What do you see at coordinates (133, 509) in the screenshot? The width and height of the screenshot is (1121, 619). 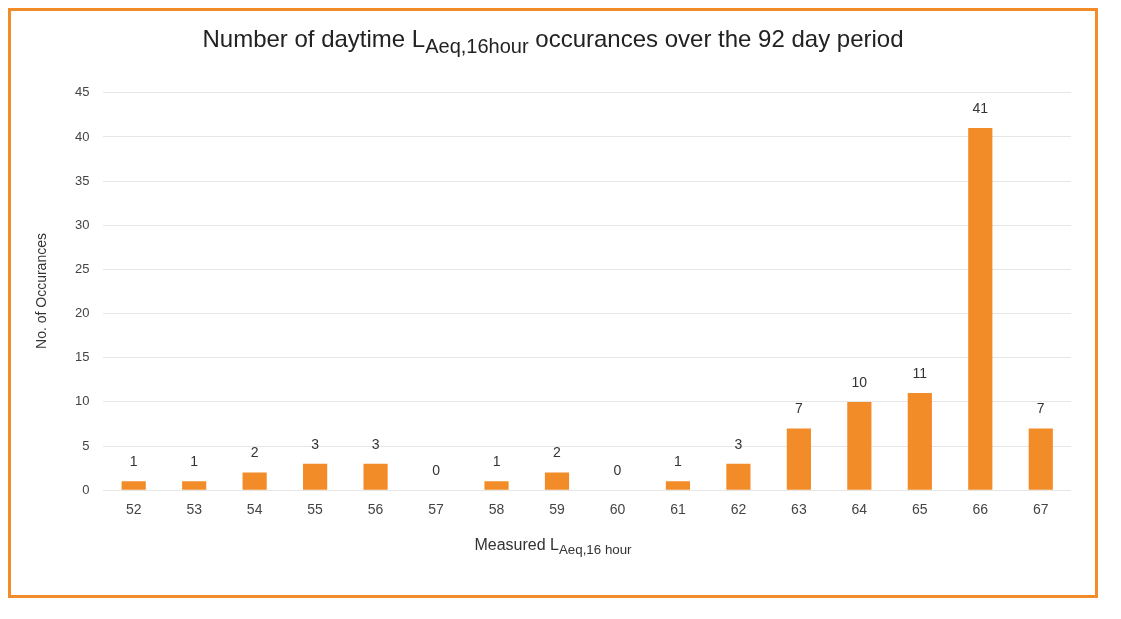 I see `x-tick-label: 52` at bounding box center [133, 509].